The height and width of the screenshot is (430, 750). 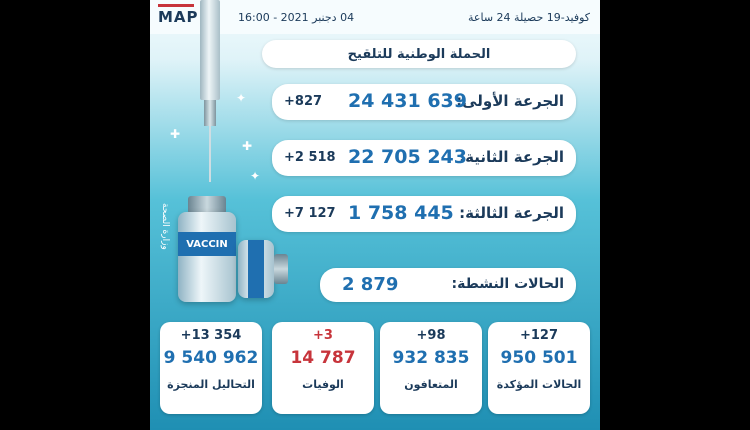 What do you see at coordinates (256, 269) in the screenshot?
I see `vial-small-label` at bounding box center [256, 269].